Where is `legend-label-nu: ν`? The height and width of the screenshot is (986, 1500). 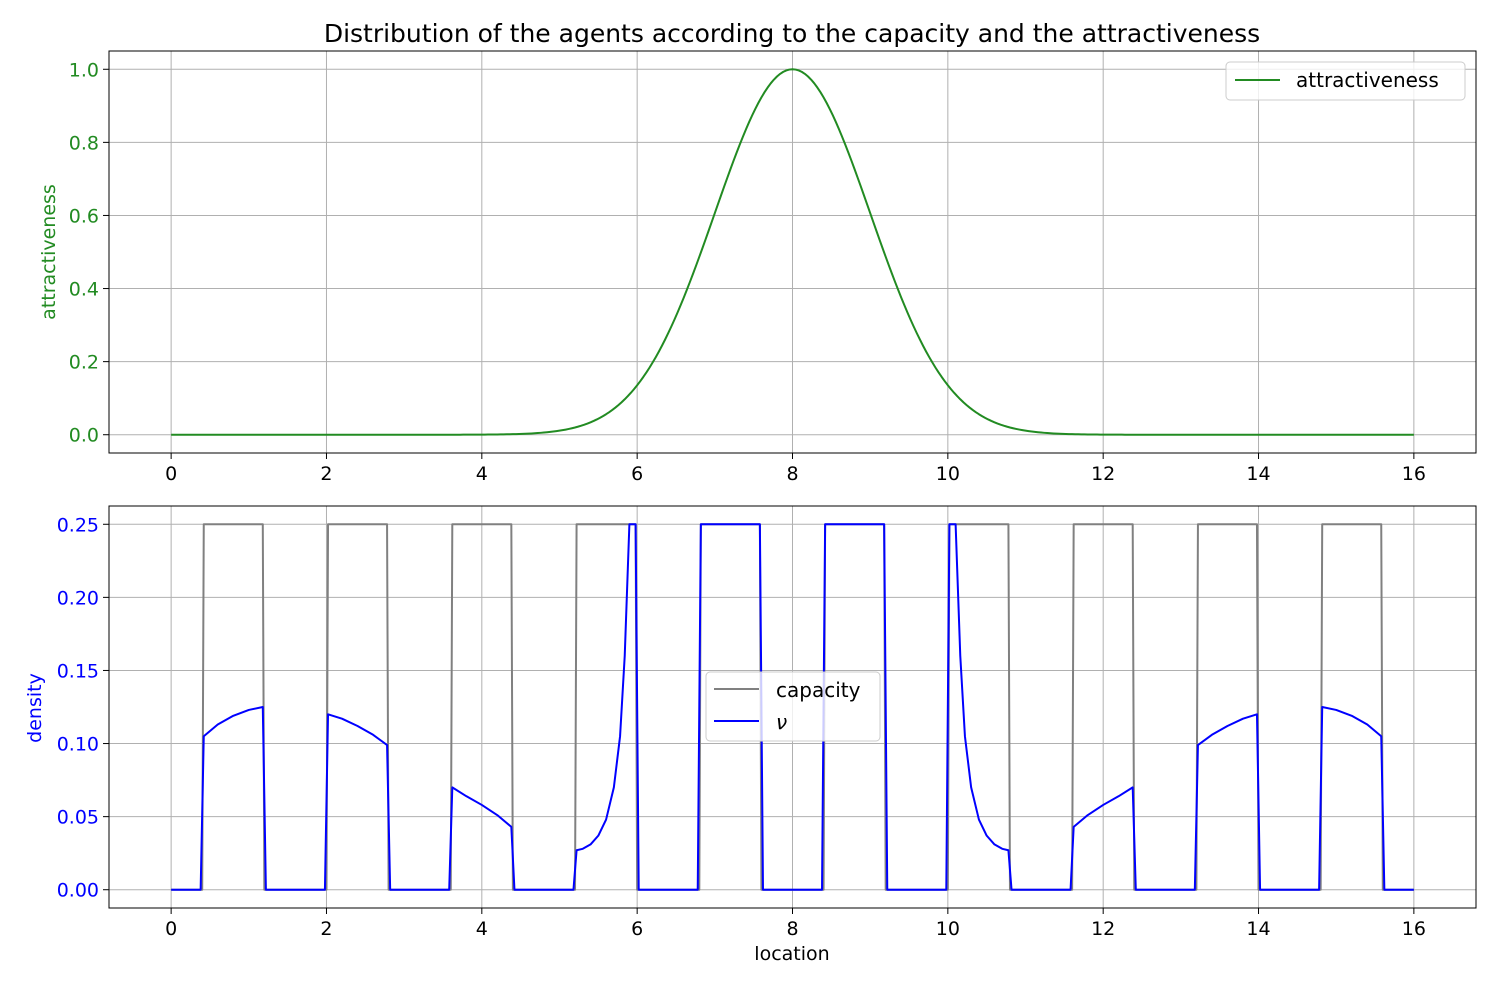 legend-label-nu: ν is located at coordinates (781, 722).